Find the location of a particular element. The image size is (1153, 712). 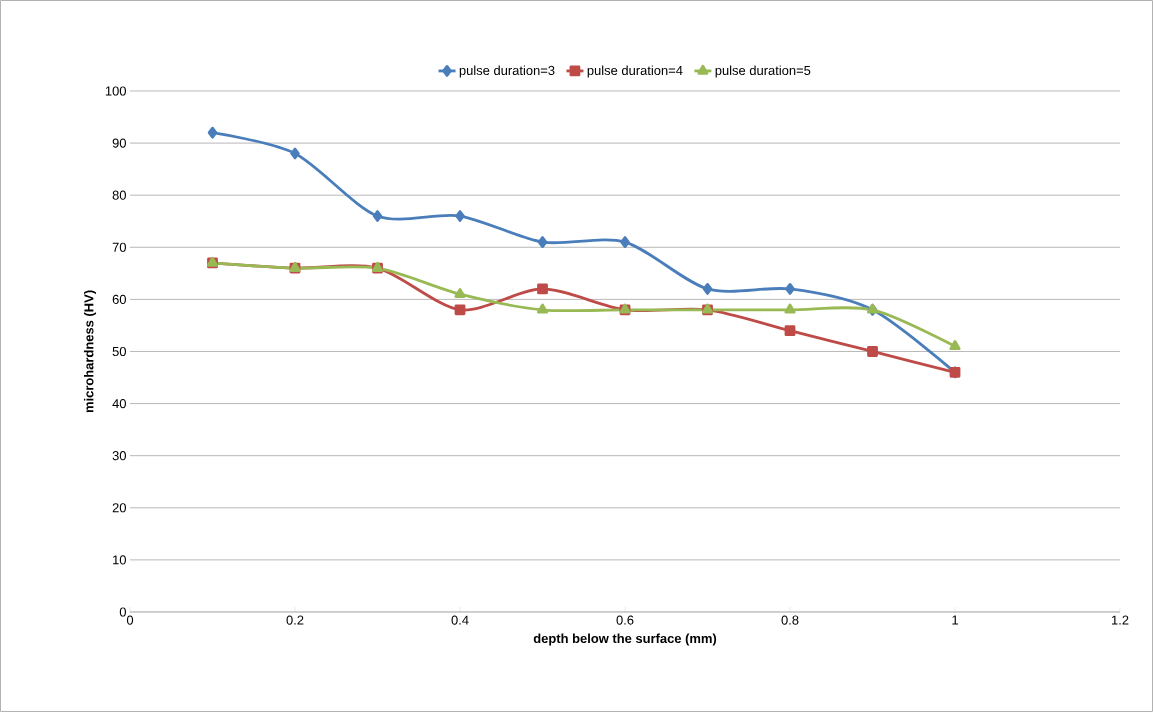

x-axis-title: depth below the surface (mm) is located at coordinates (625, 639).